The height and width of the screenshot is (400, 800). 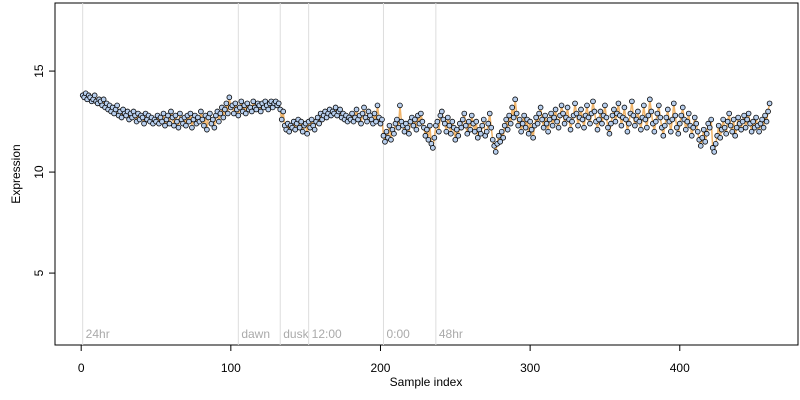 What do you see at coordinates (296, 334) in the screenshot?
I see `annotation-label: dusk` at bounding box center [296, 334].